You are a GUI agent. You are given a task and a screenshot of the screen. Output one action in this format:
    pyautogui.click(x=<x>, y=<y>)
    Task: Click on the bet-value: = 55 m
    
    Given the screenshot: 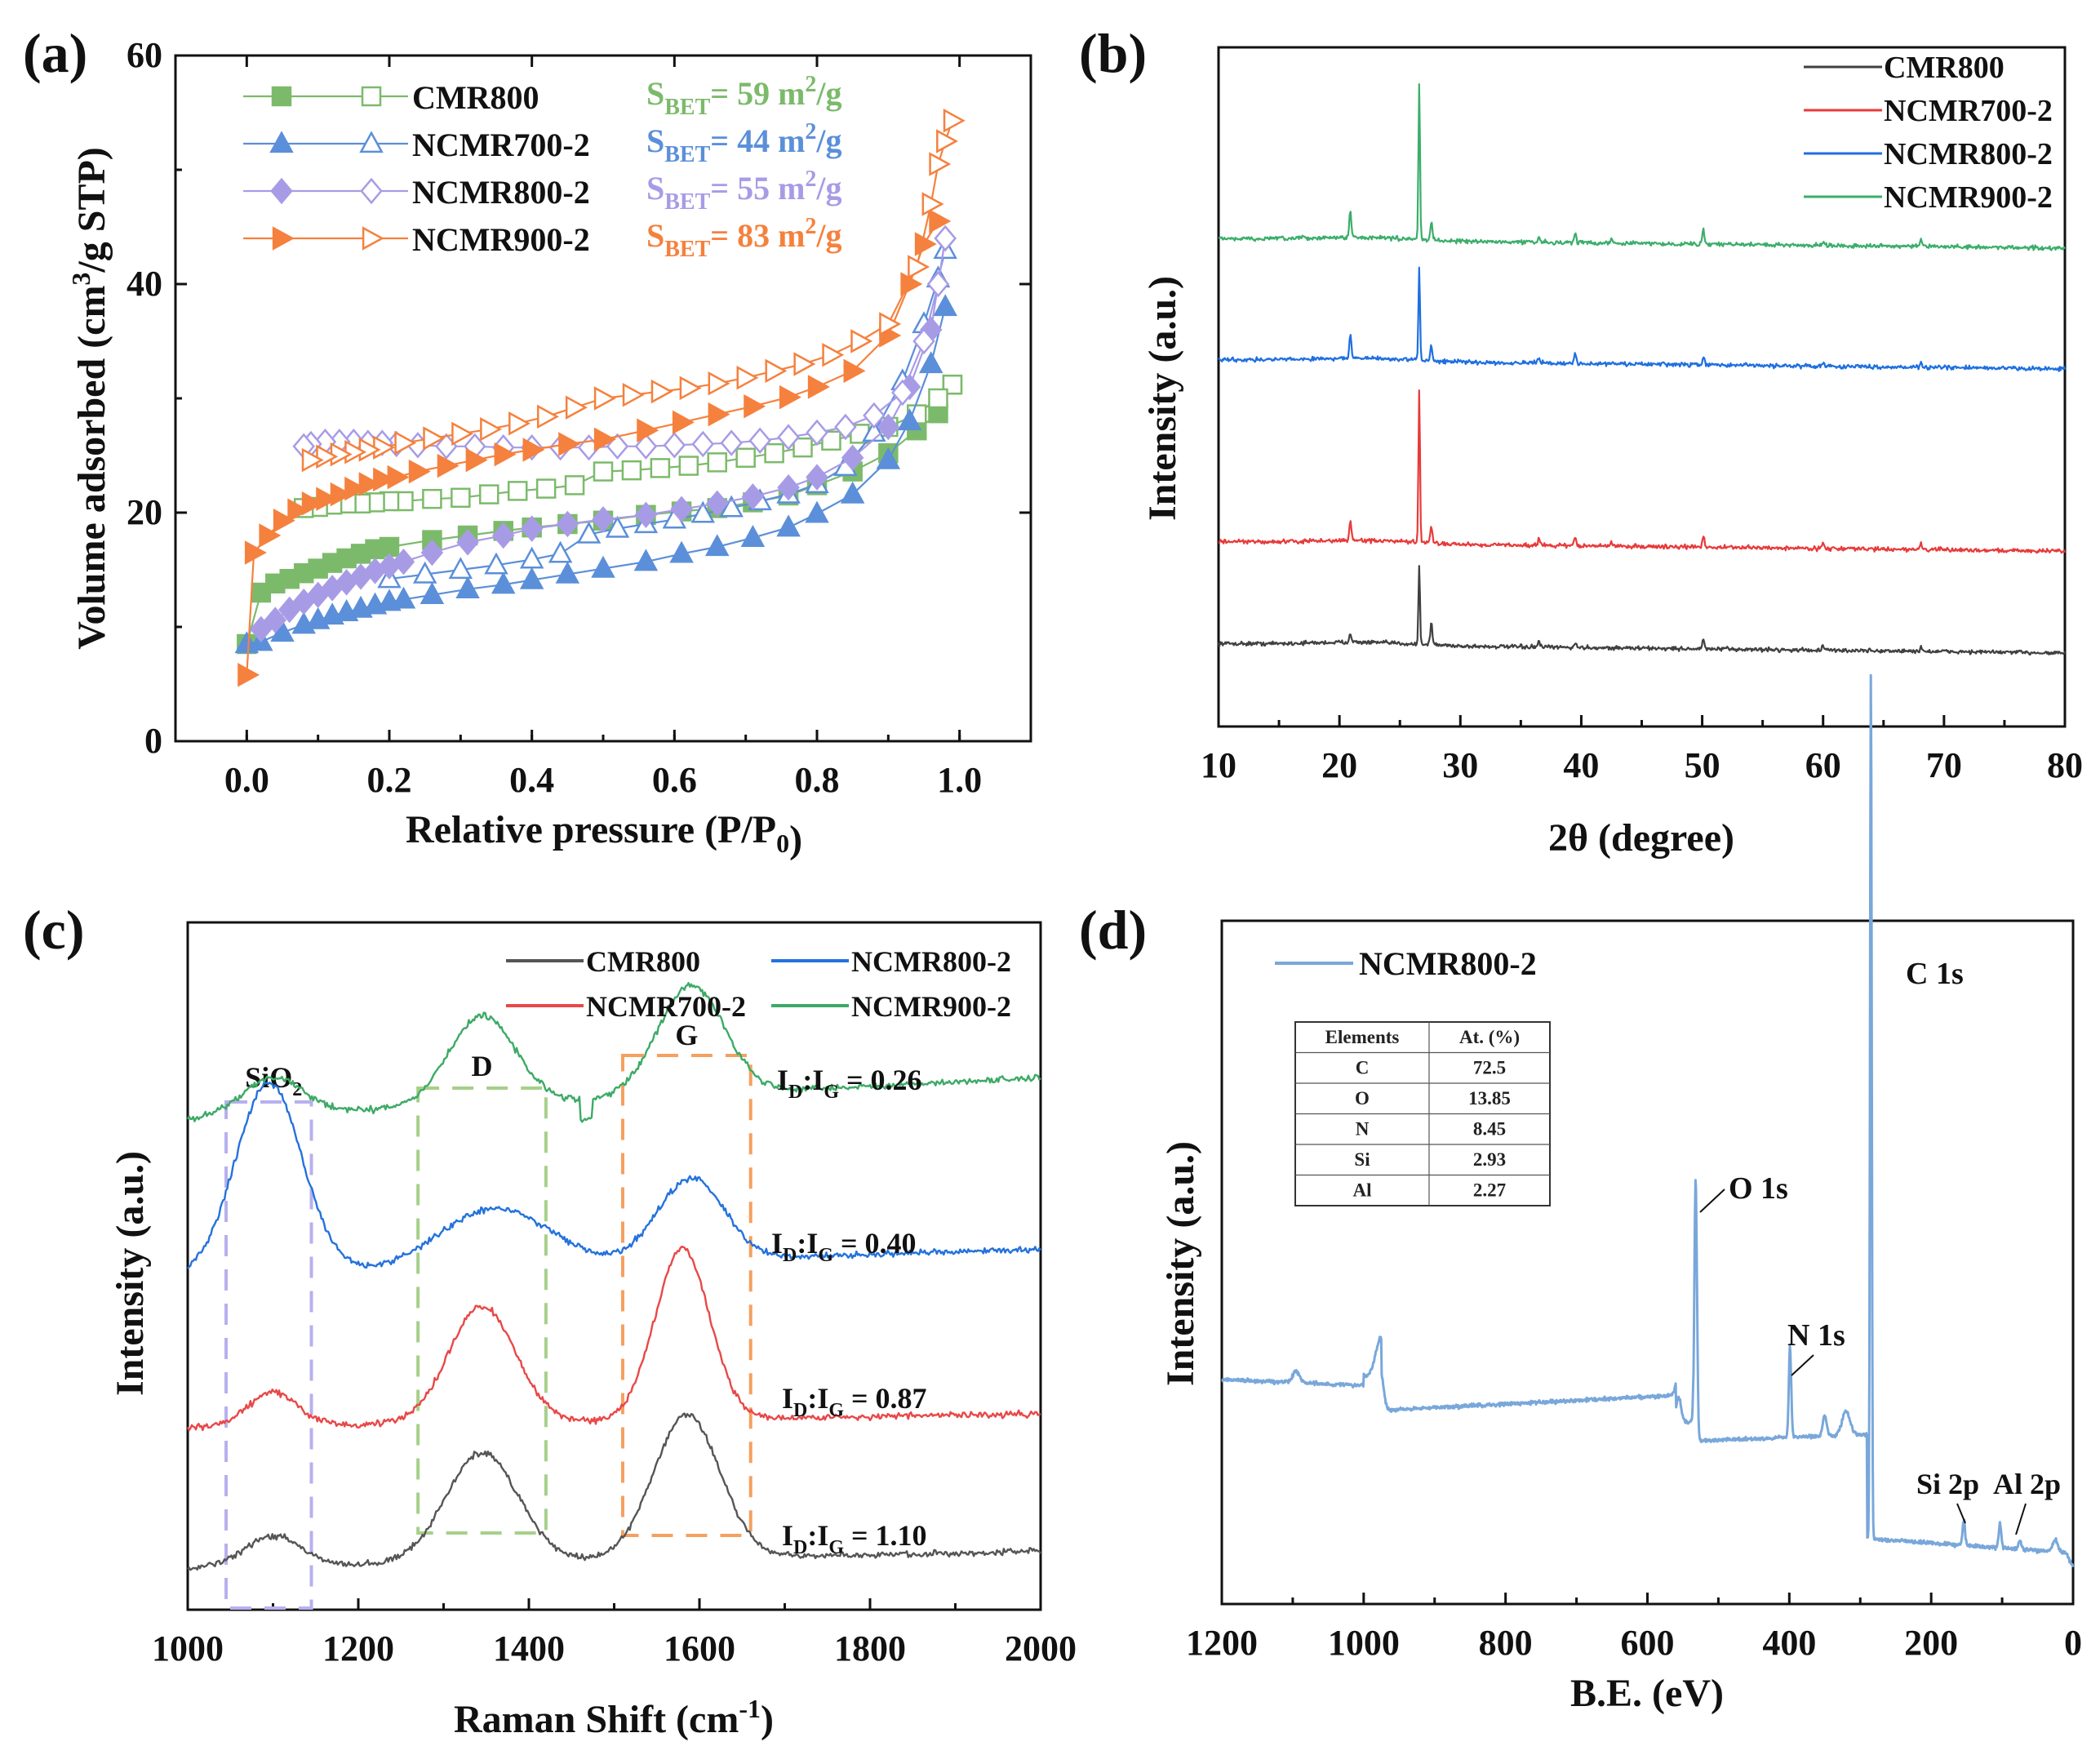 What is the action you would take?
    pyautogui.click(x=757, y=188)
    